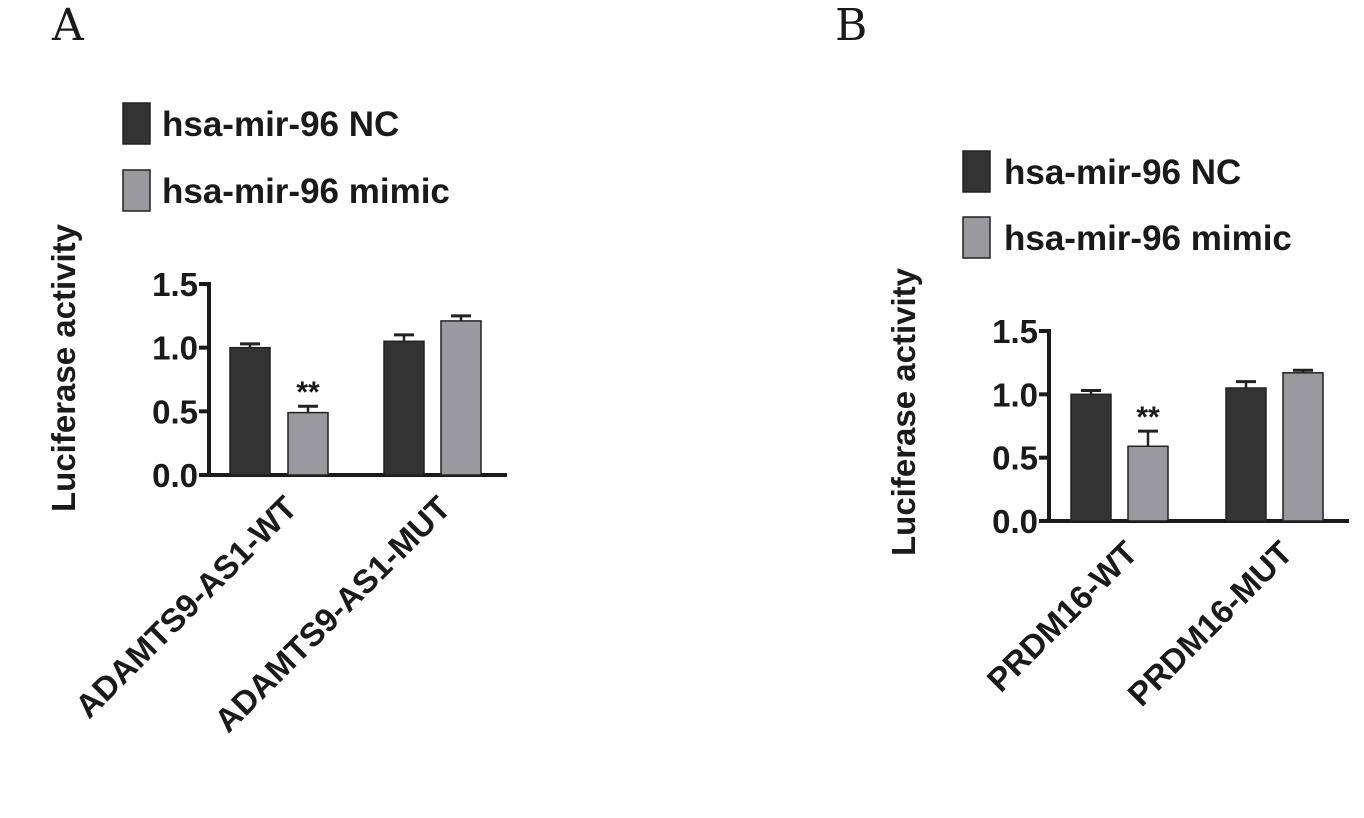 This screenshot has height=818, width=1364. I want to click on x-category-label: PRDM16-WT, so click(1062, 616).